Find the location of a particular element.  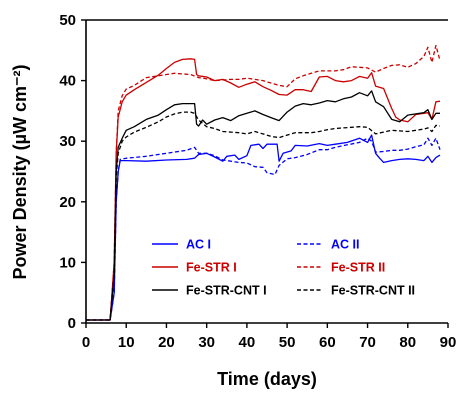

x-tick-label: 20 is located at coordinates (166, 342).